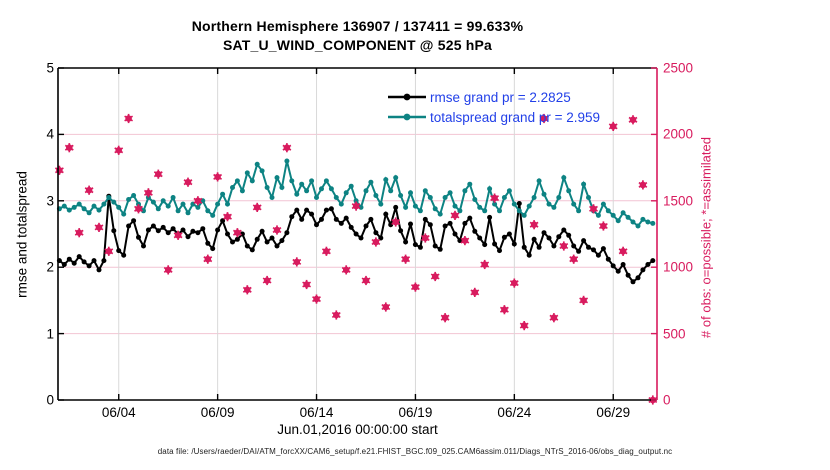 The image size is (830, 470). Describe the element at coordinates (50, 134) in the screenshot. I see `y-left-tick-label: 4` at that location.